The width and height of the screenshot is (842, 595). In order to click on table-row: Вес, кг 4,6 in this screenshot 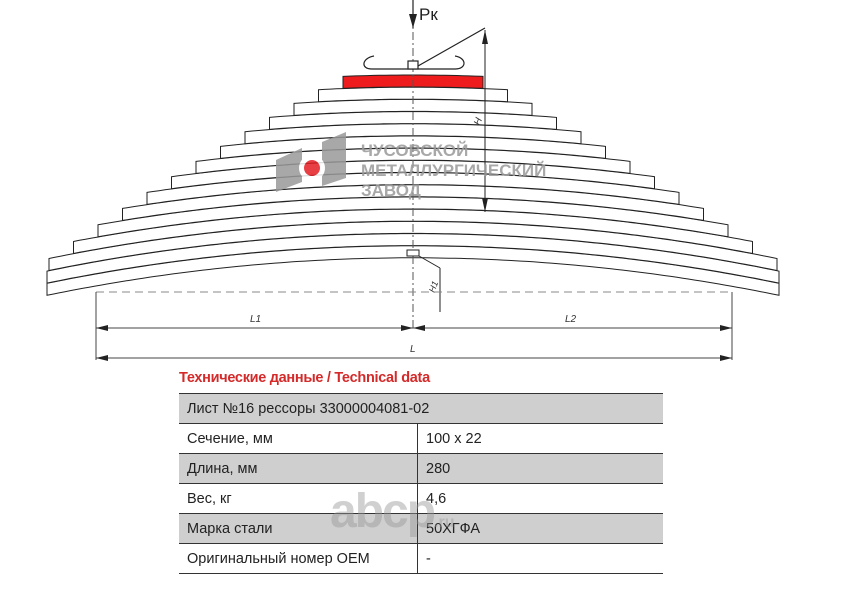, I will do `click(421, 498)`.